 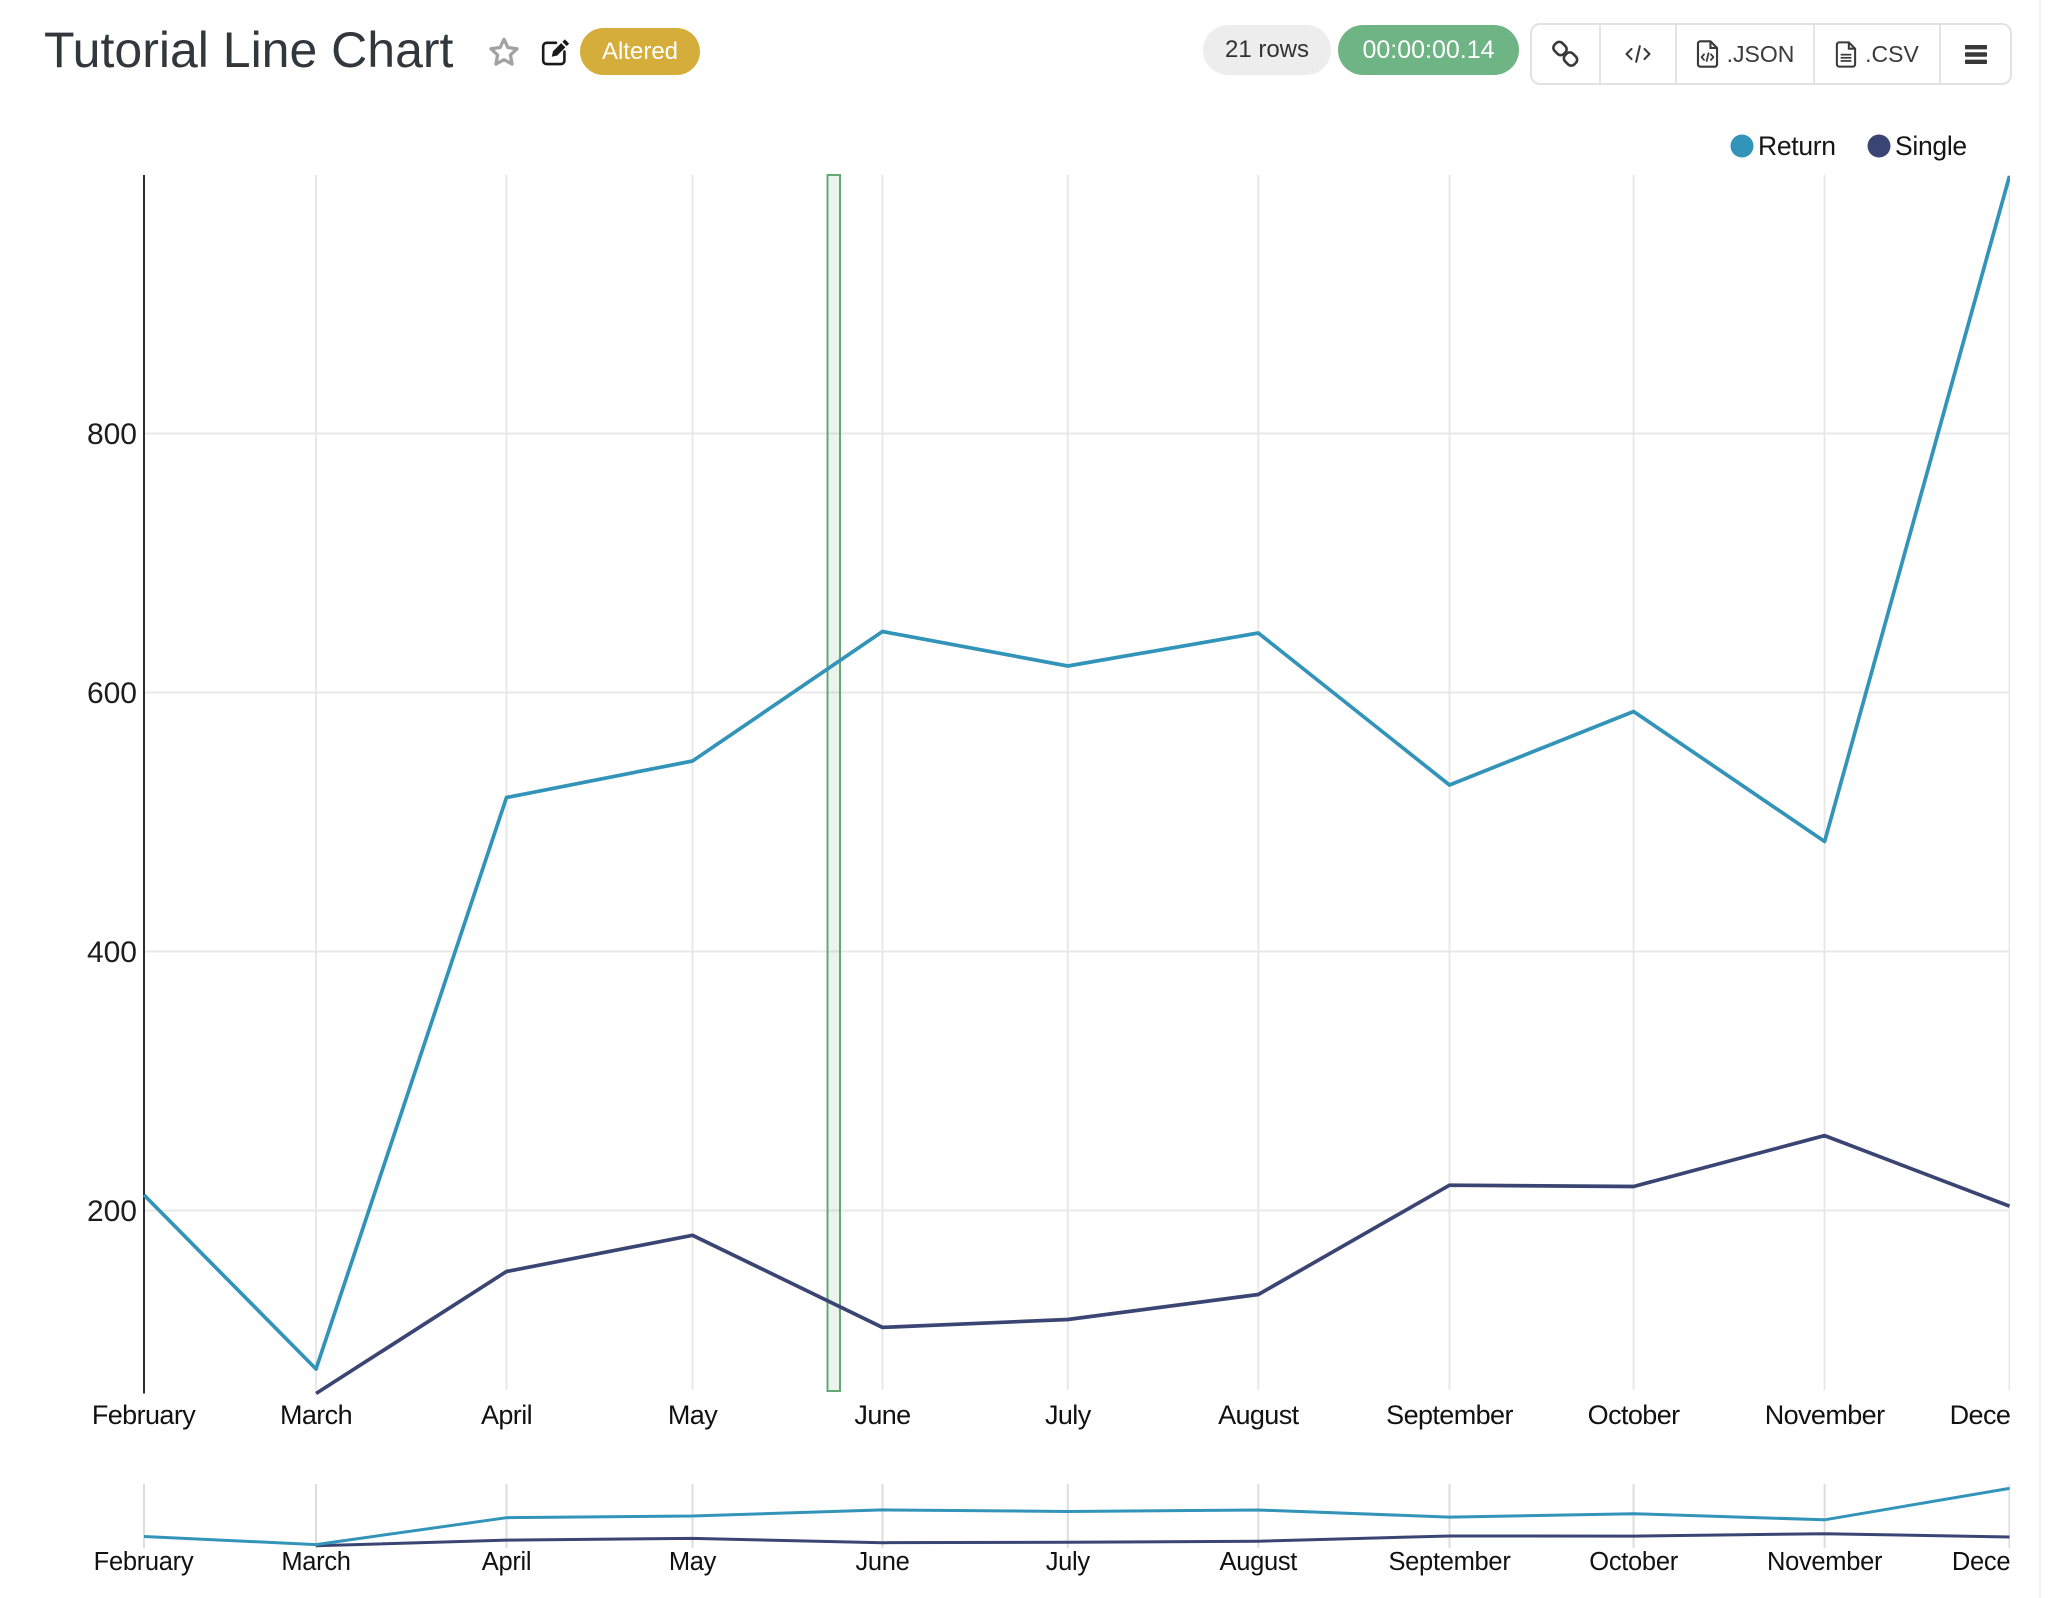 What do you see at coordinates (112, 1211) in the screenshot?
I see `svg-text: 200` at bounding box center [112, 1211].